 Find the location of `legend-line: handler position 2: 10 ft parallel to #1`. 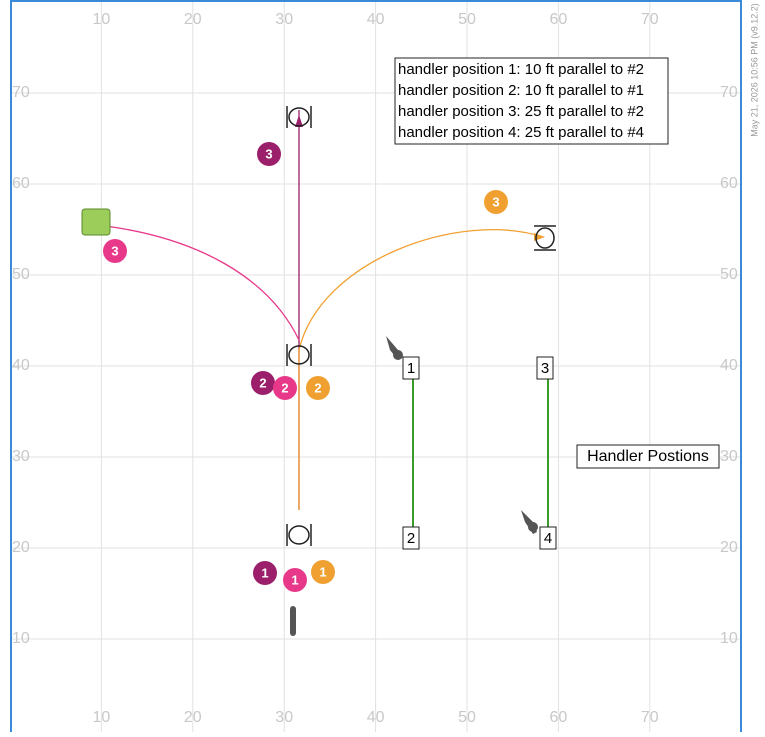

legend-line: handler position 2: 10 ft parallel to #1 is located at coordinates (521, 90).